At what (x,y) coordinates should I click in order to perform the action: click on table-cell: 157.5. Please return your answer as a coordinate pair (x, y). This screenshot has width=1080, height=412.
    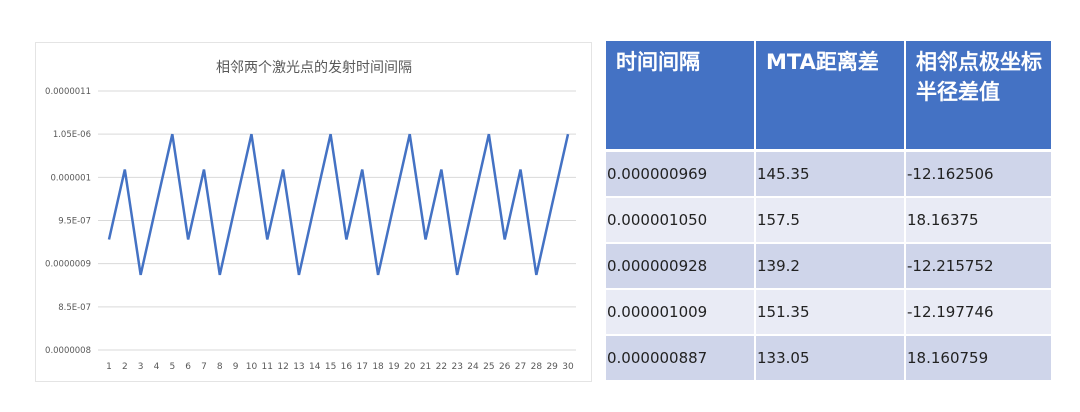
    Looking at the image, I should click on (830, 220).